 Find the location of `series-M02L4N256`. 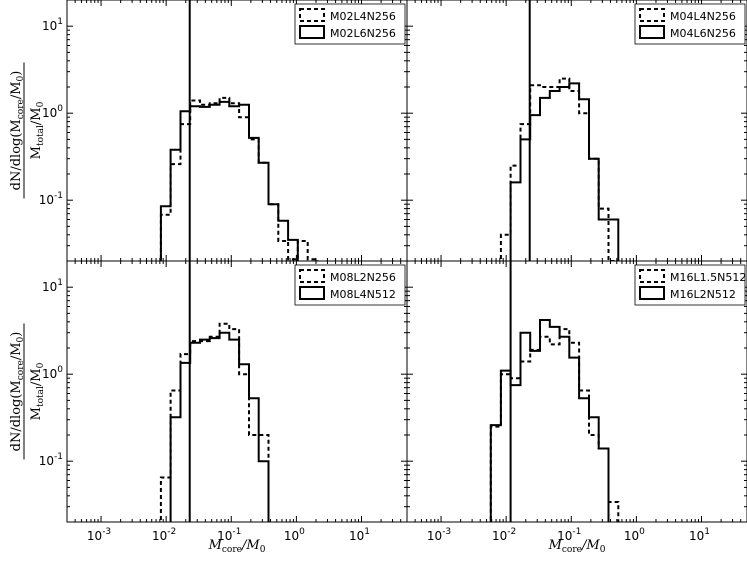

series-M02L4N256 is located at coordinates (239, 178).